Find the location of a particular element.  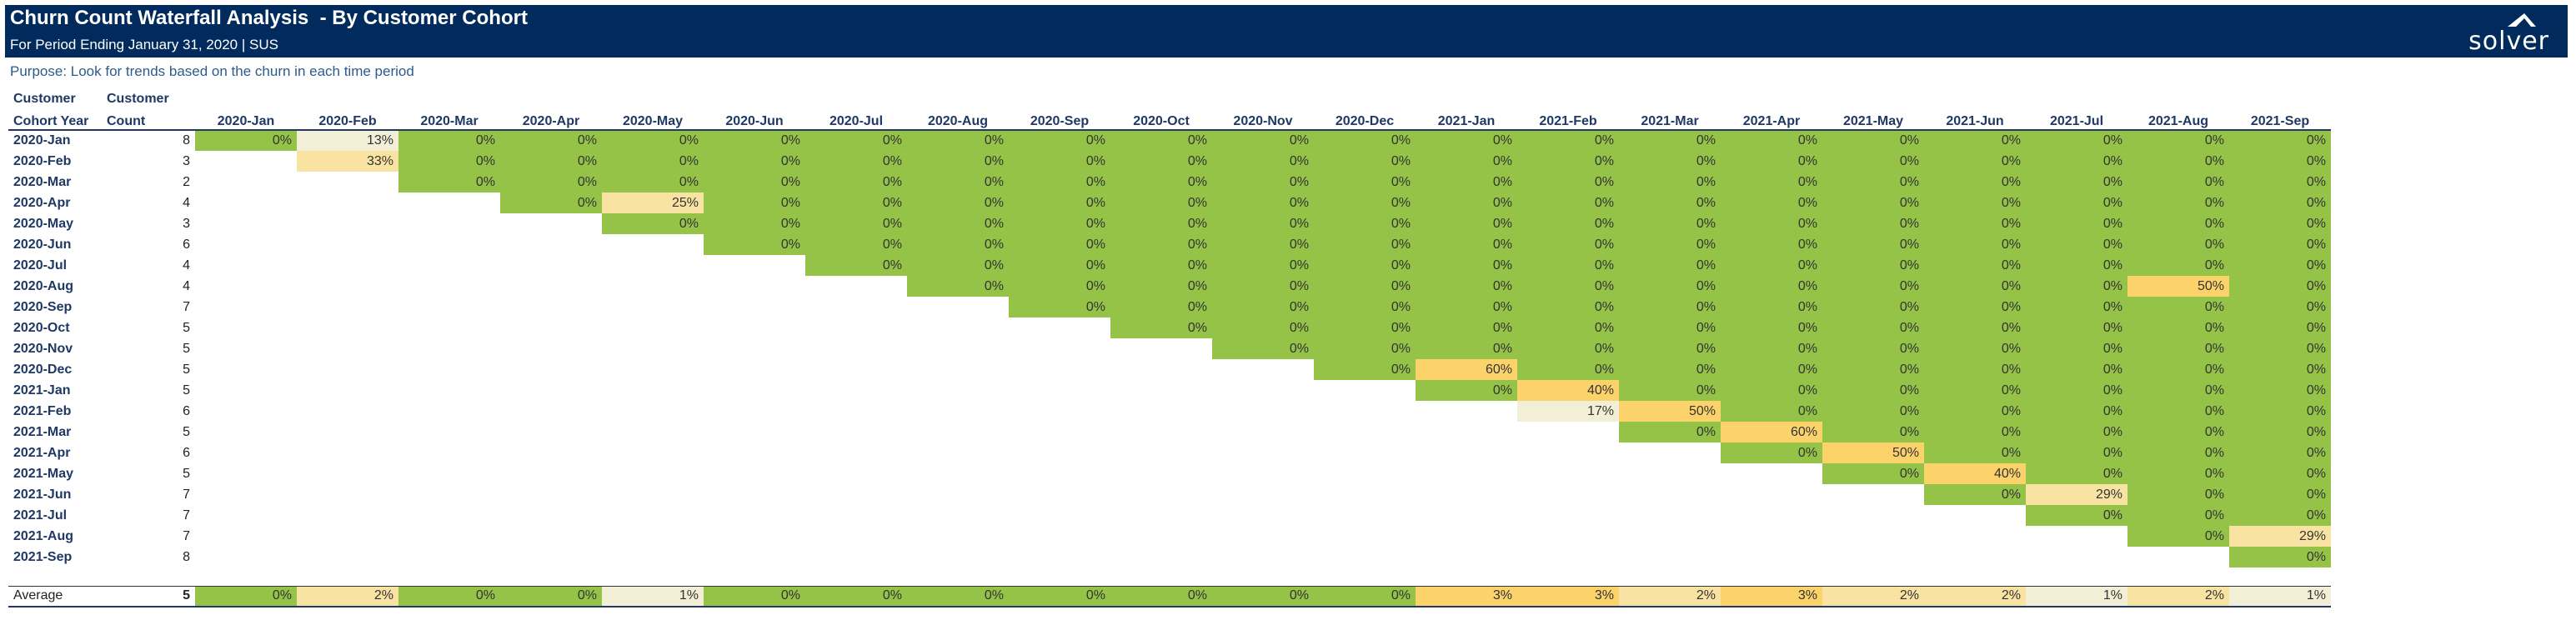

churn-cell: 33% is located at coordinates (347, 161).